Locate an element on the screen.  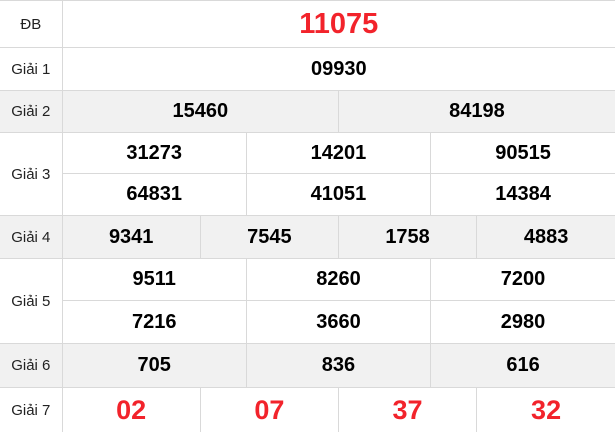
prize-number: 7216 is located at coordinates (154, 322).